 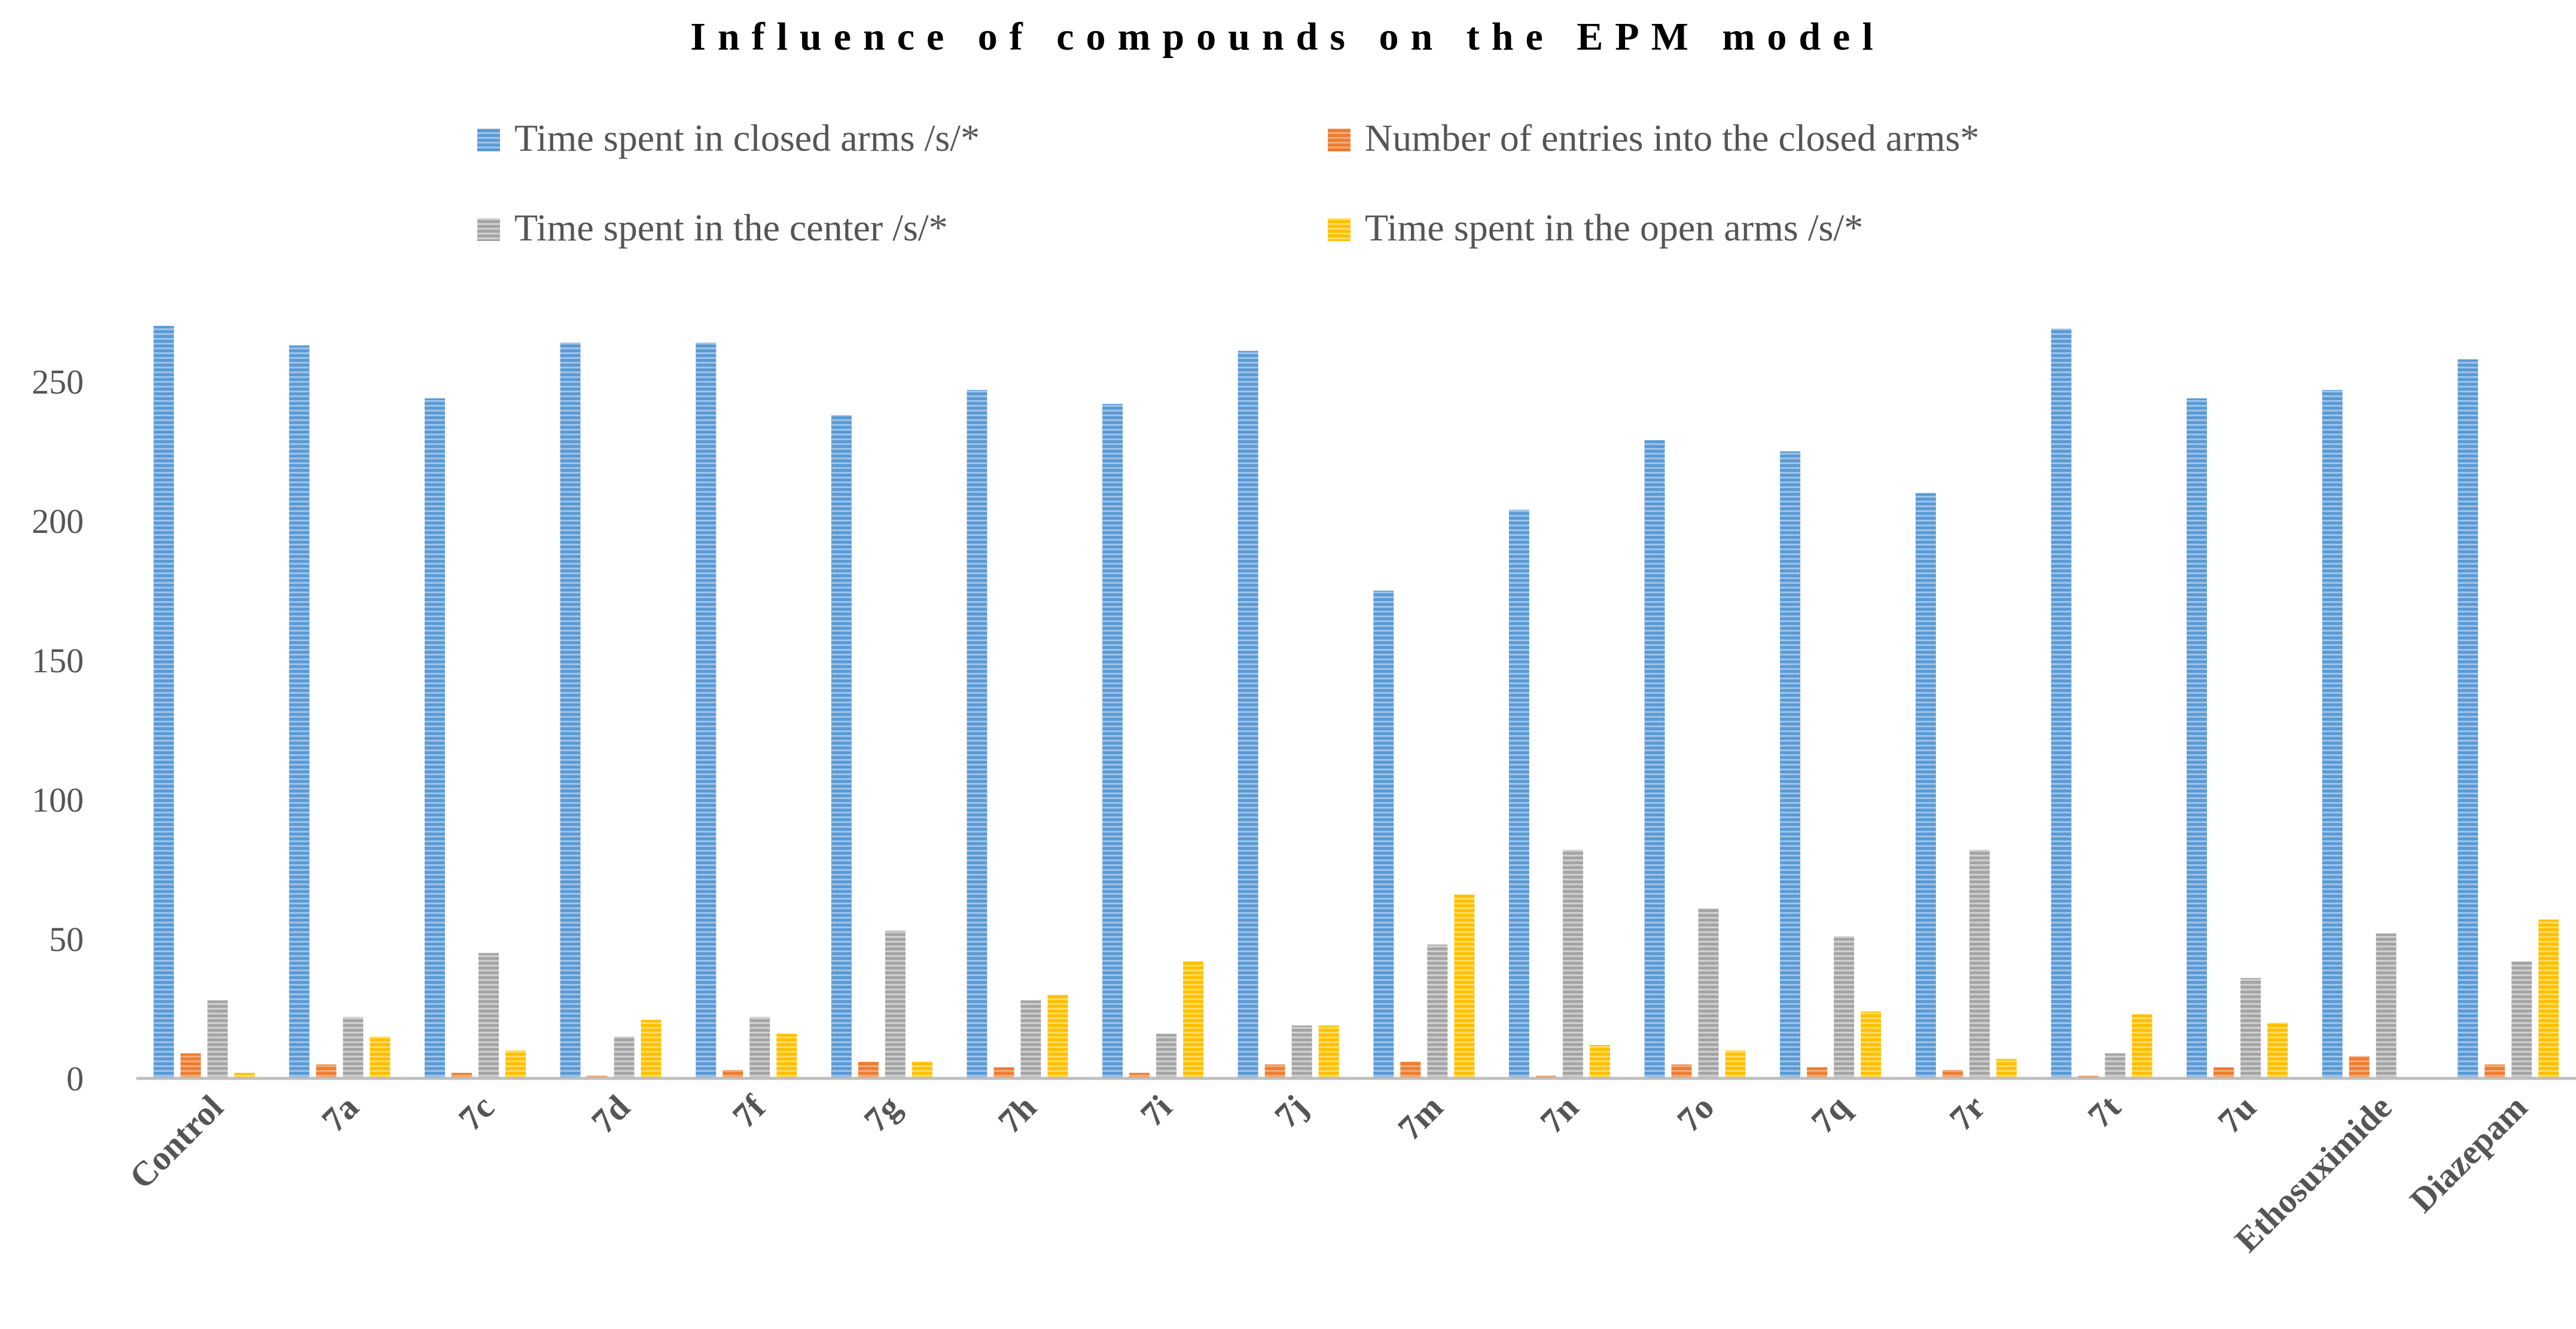 What do you see at coordinates (58, 730) in the screenshot?
I see `y-axis: 0 50 100 150 200 250` at bounding box center [58, 730].